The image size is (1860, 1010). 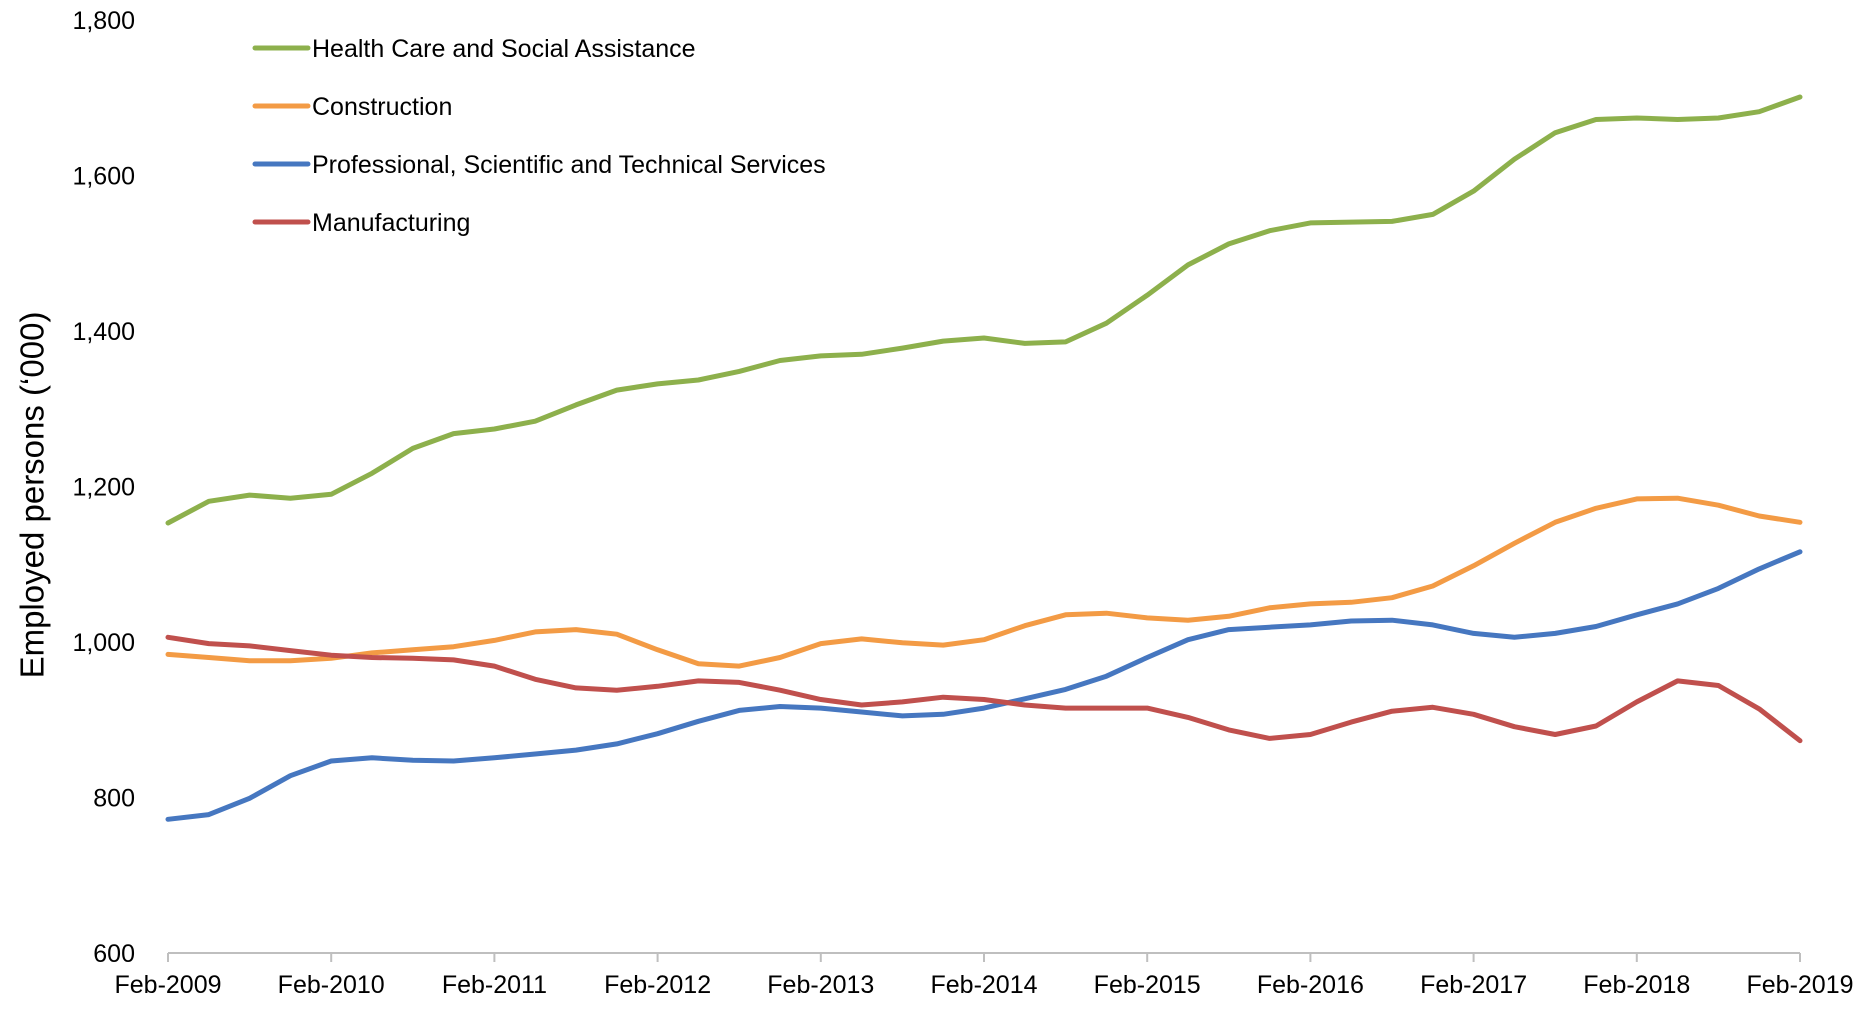 I want to click on x-tick-label: Feb-2018, so click(x=1636, y=985).